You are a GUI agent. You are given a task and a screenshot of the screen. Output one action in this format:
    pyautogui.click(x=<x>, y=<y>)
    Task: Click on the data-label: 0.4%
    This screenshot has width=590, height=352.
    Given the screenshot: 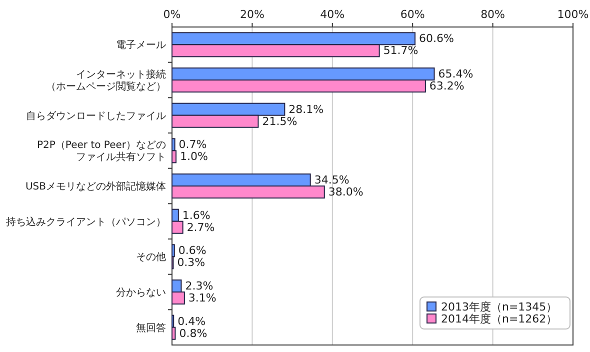 What is the action you would take?
    pyautogui.click(x=192, y=321)
    